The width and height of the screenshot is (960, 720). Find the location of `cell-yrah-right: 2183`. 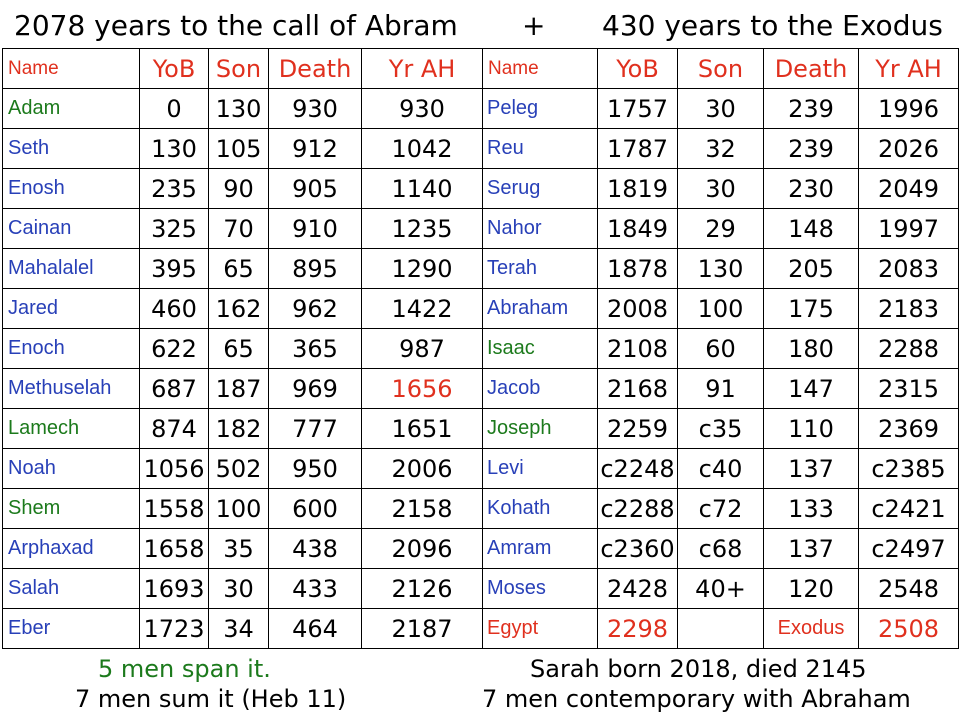

cell-yrah-right: 2183 is located at coordinates (908, 308).